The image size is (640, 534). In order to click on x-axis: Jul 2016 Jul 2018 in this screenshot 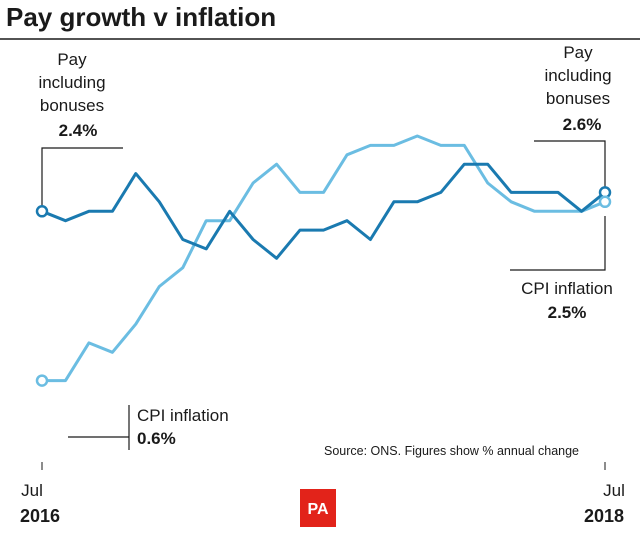, I will do `click(322, 494)`.